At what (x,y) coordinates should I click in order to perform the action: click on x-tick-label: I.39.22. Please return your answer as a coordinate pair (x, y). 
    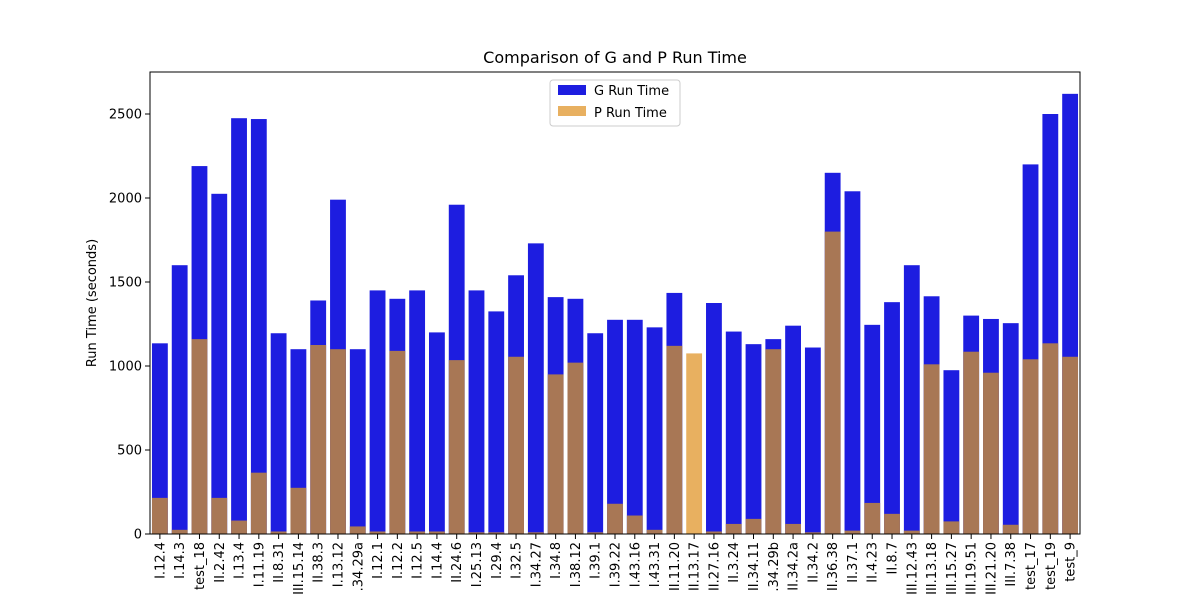
    Looking at the image, I should click on (616, 564).